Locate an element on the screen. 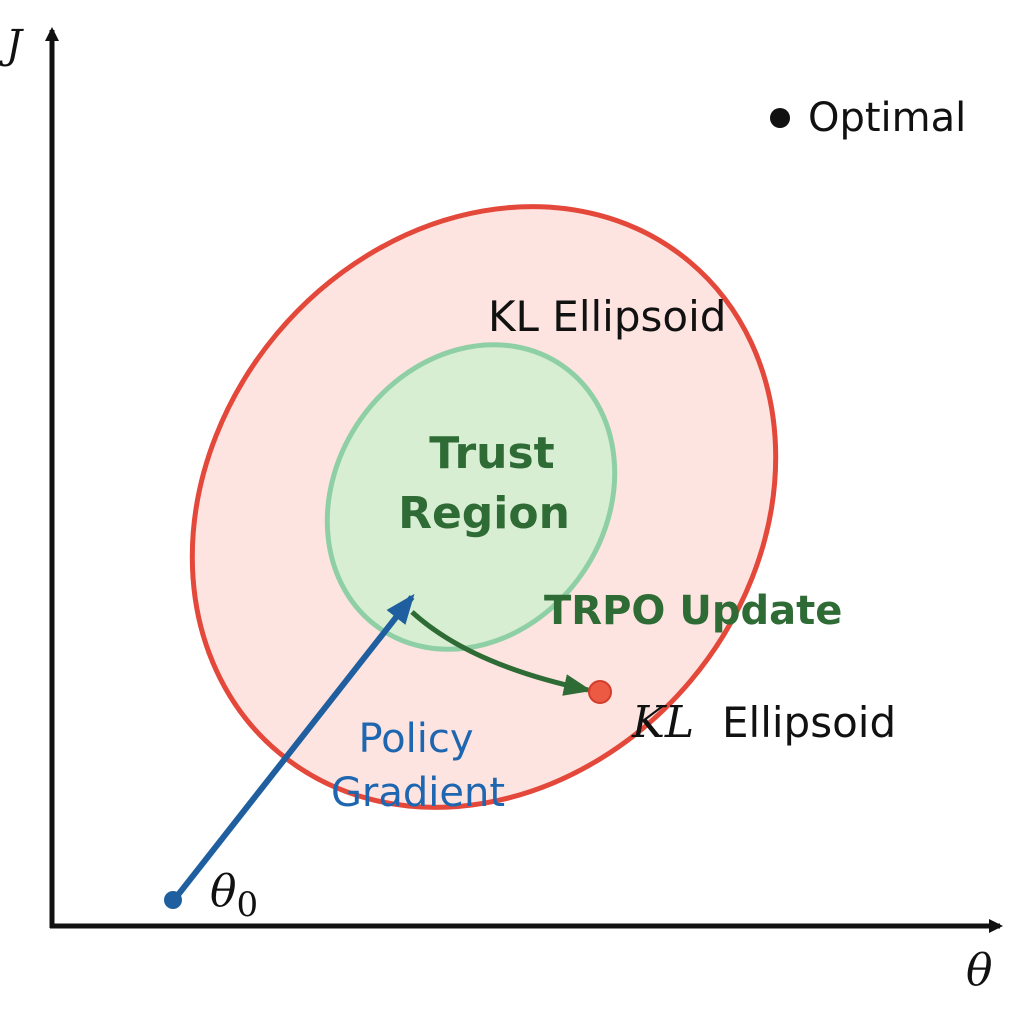  trpo-update-label: TRPO Update is located at coordinates (693, 611).